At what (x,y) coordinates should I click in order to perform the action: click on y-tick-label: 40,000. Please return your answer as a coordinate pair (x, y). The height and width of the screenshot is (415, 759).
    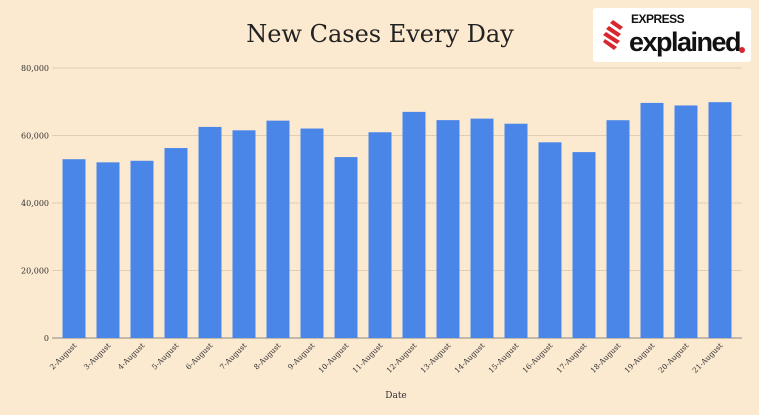
    Looking at the image, I should click on (35, 203).